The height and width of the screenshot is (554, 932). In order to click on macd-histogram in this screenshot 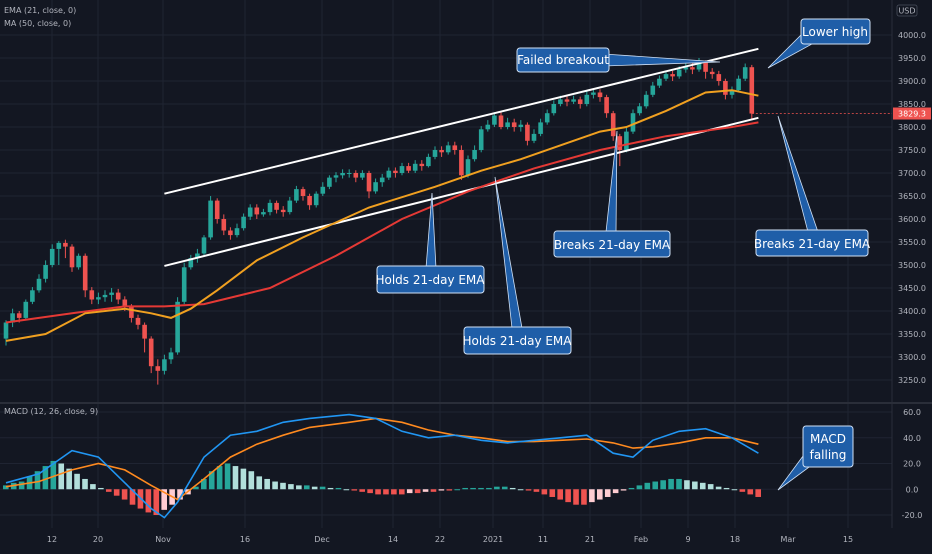, I will do `click(382, 487)`.